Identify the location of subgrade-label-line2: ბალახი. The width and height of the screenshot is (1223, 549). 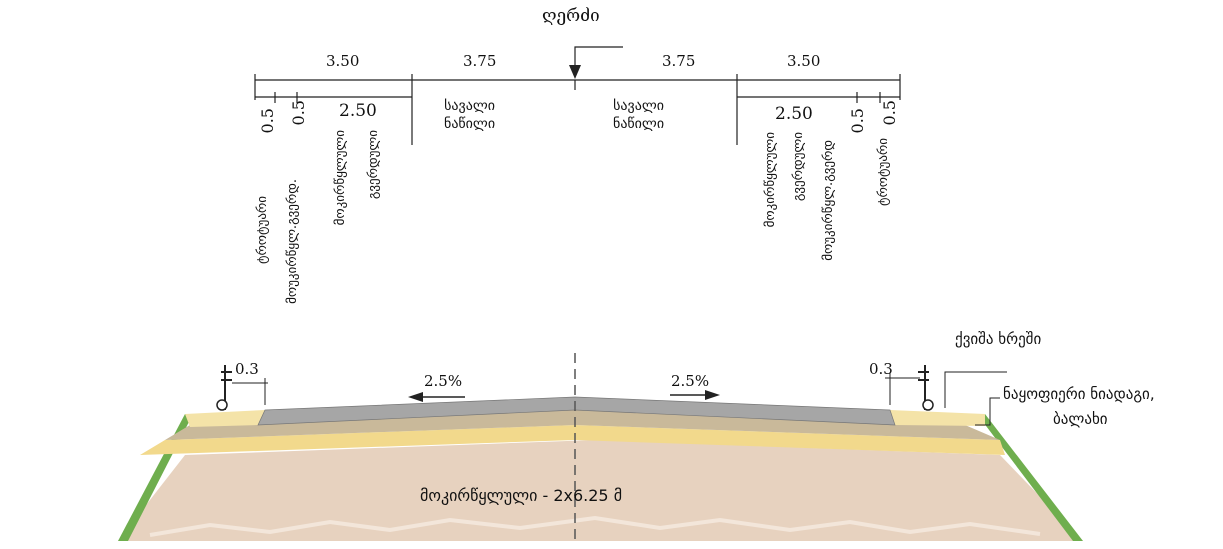
(1080, 419).